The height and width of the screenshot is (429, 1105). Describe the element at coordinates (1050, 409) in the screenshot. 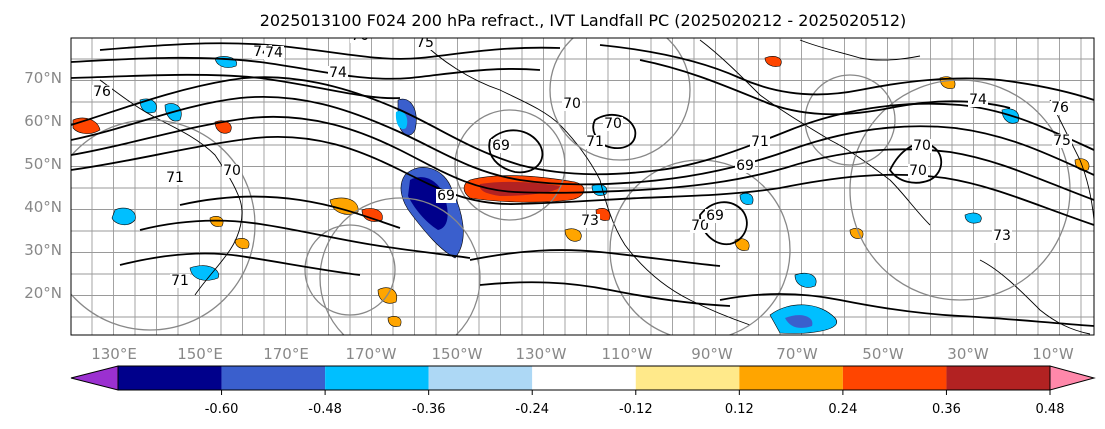

I see `colorbar-tick-label: 0.48` at that location.